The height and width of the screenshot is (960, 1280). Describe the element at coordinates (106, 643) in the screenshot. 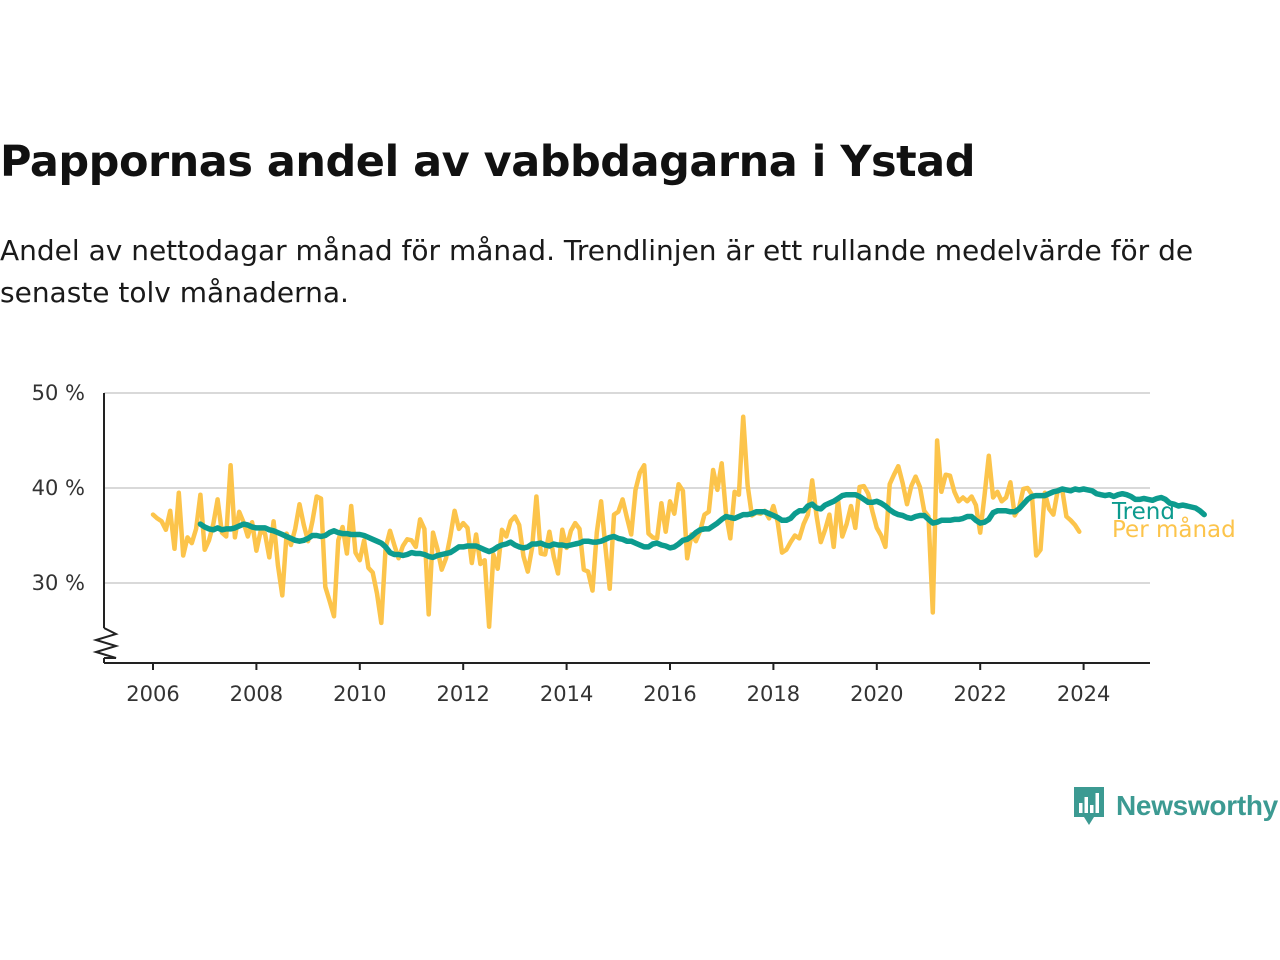

I see `axis-break-icon` at that location.